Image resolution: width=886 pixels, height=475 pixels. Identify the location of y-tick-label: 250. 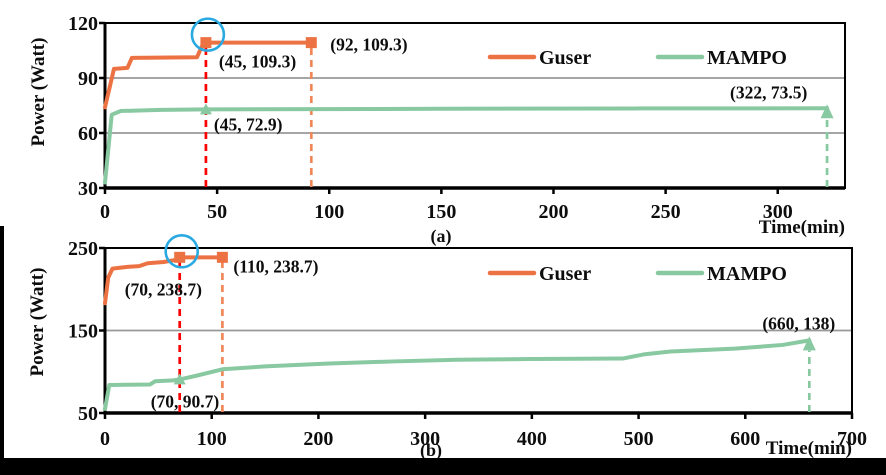
(83, 249).